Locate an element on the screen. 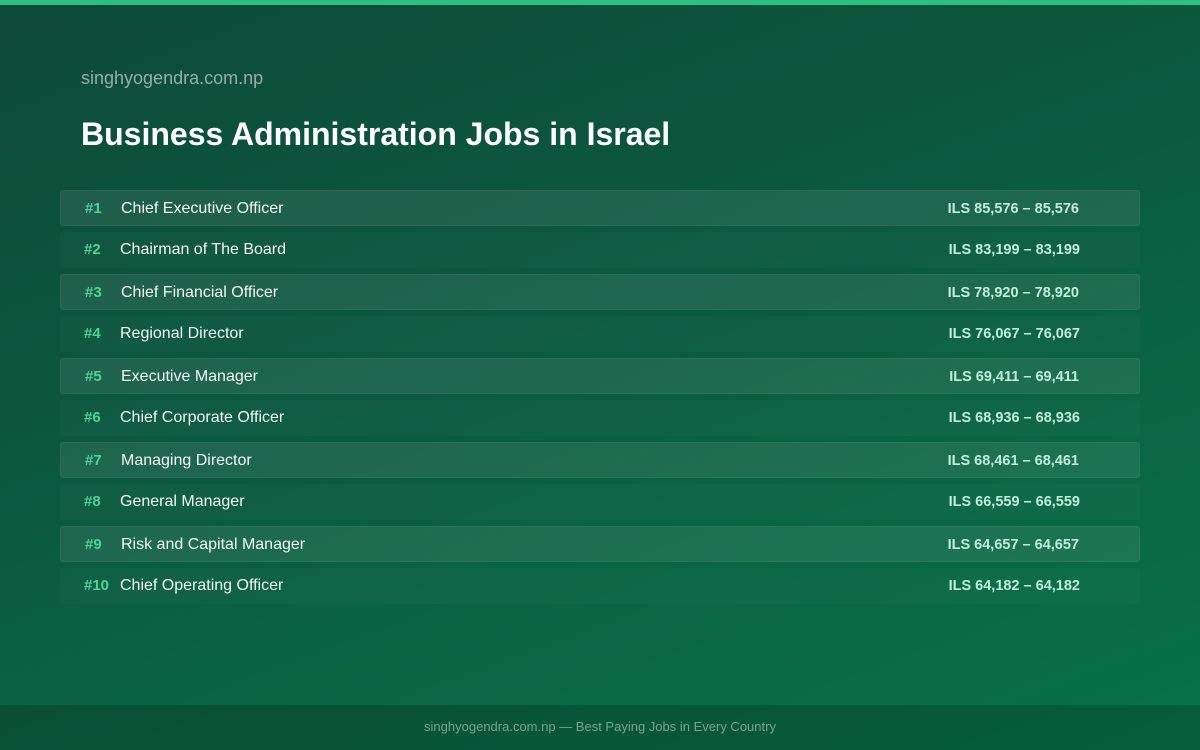 The image size is (1200, 750). job-title: Chairman of The Board is located at coordinates (203, 249).